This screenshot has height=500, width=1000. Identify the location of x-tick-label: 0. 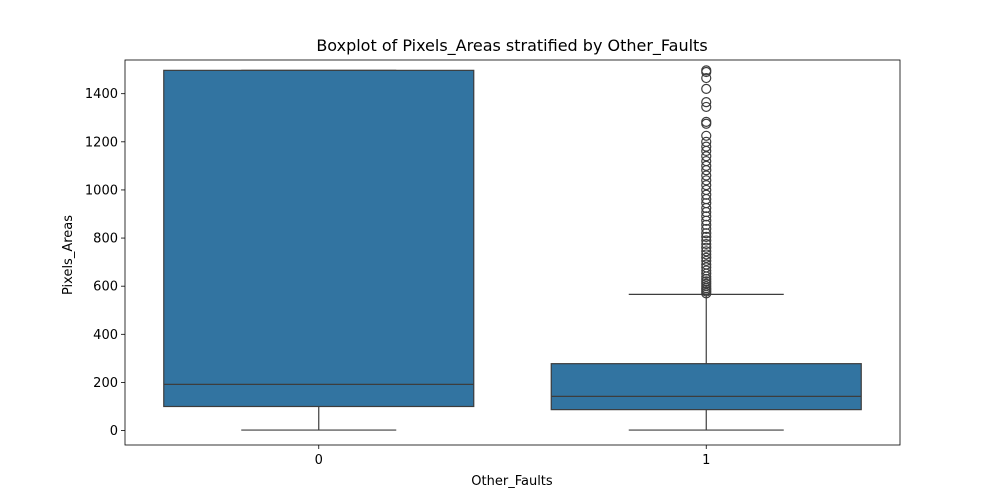
(319, 460).